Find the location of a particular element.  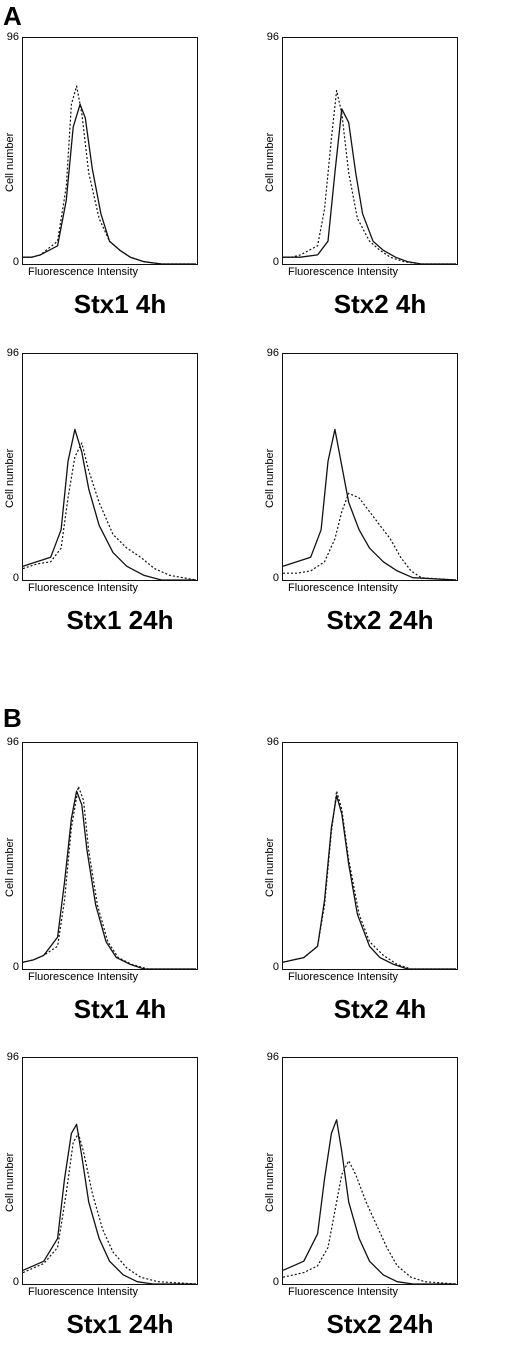

panel-letter-a: A is located at coordinates (12, 16).